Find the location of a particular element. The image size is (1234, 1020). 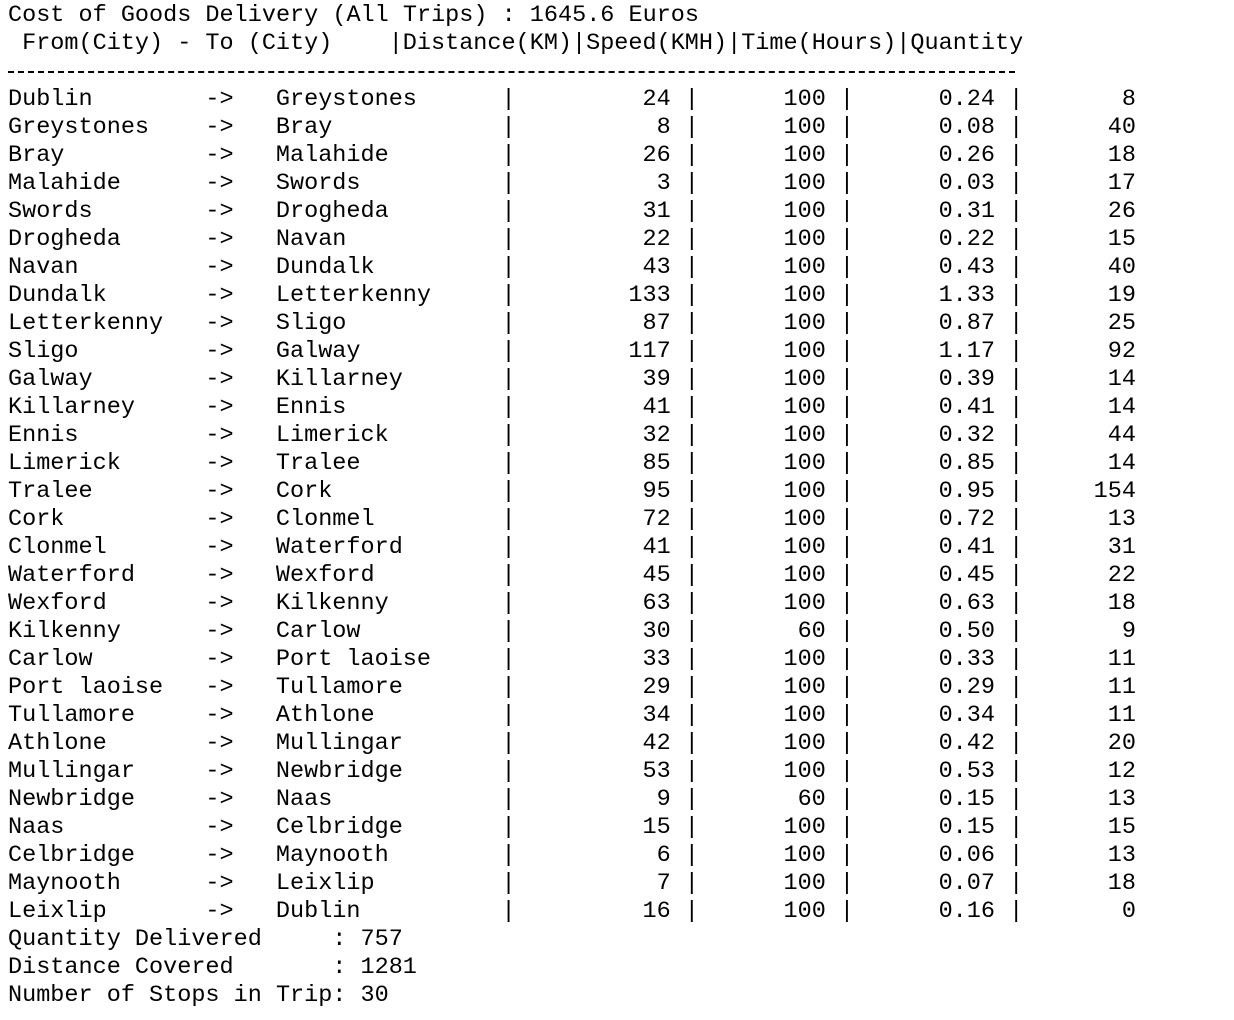

distance: 133 is located at coordinates (649, 295).